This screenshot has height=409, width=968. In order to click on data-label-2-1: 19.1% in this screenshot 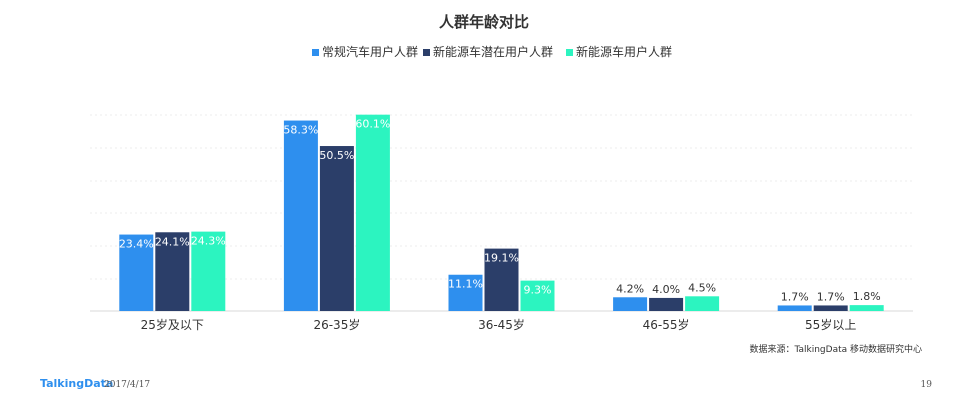, I will do `click(501, 258)`.